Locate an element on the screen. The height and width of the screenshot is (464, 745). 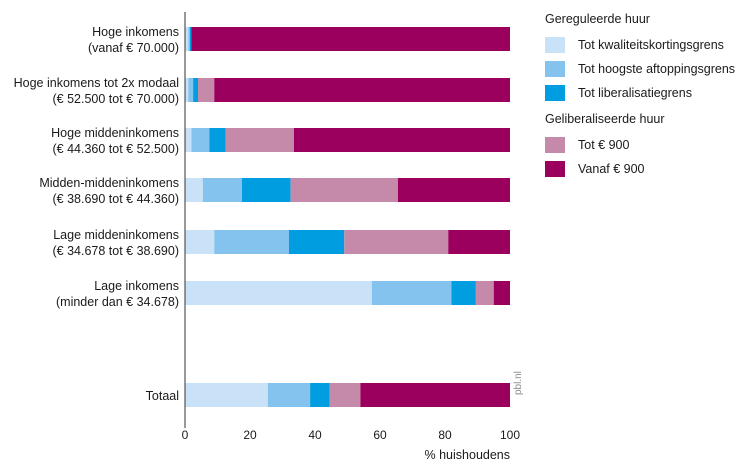
legend-group-title: Gereguleerde huur is located at coordinates (597, 19).